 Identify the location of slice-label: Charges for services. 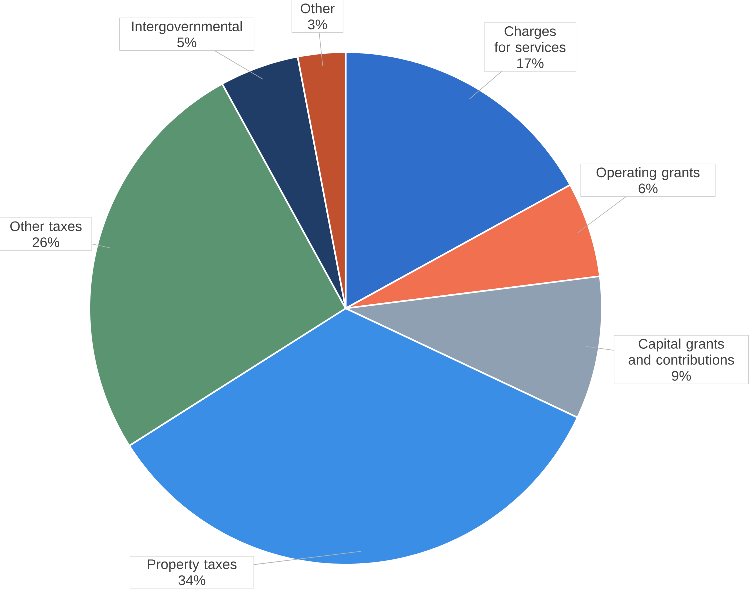
(530, 39).